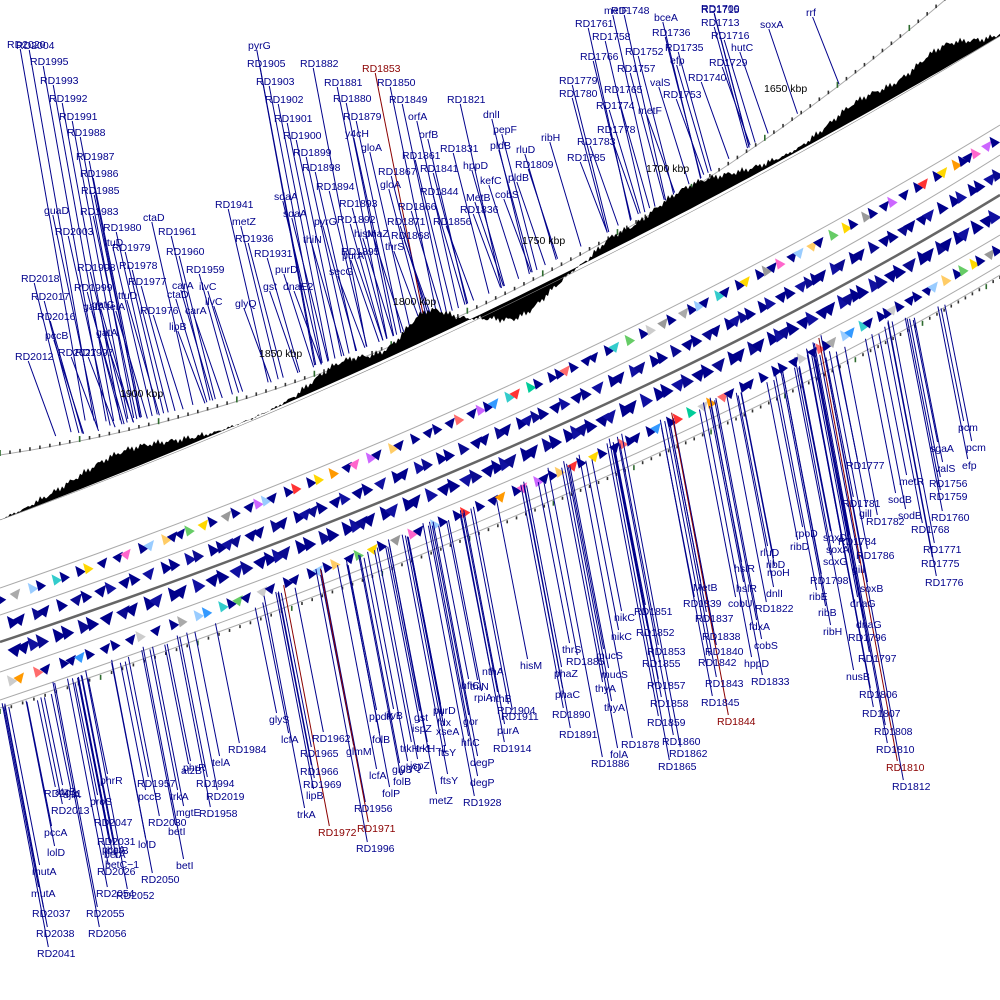 This screenshot has height=1000, width=1000. Describe the element at coordinates (669, 704) in the screenshot. I see `inner-gene-label: RD1858` at that location.